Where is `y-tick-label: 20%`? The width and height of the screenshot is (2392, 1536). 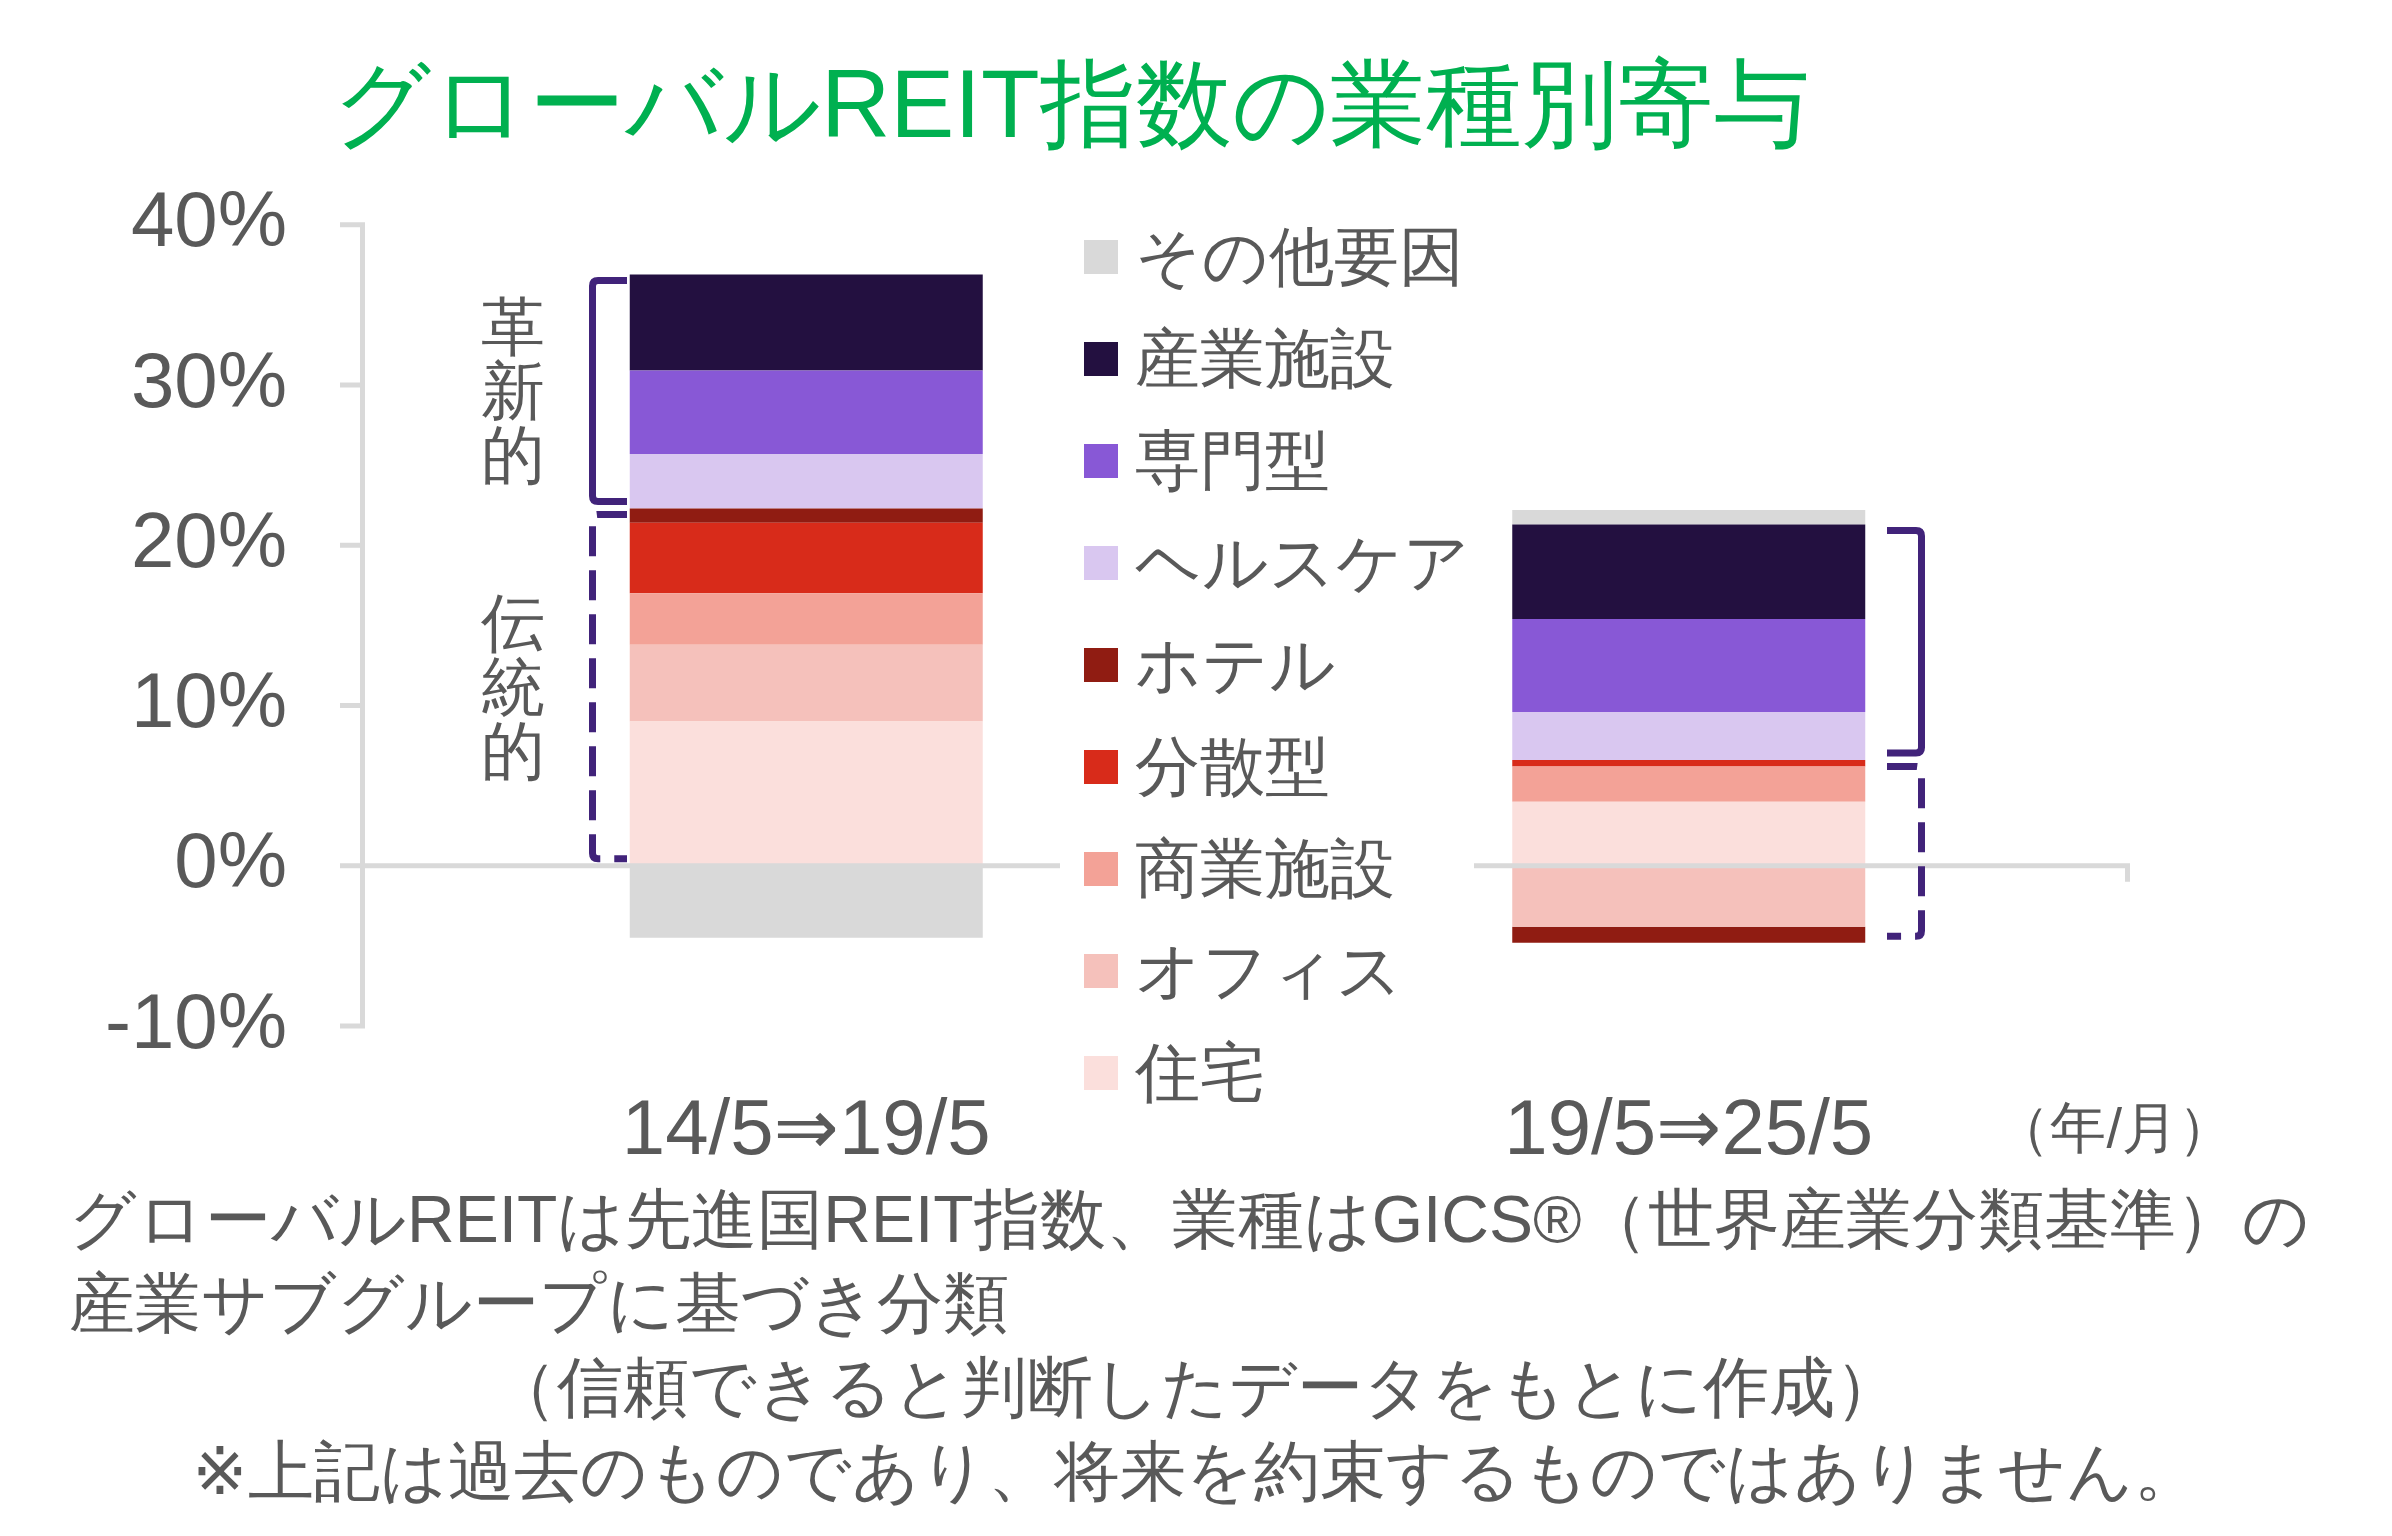 y-tick-label: 20% is located at coordinates (208, 539).